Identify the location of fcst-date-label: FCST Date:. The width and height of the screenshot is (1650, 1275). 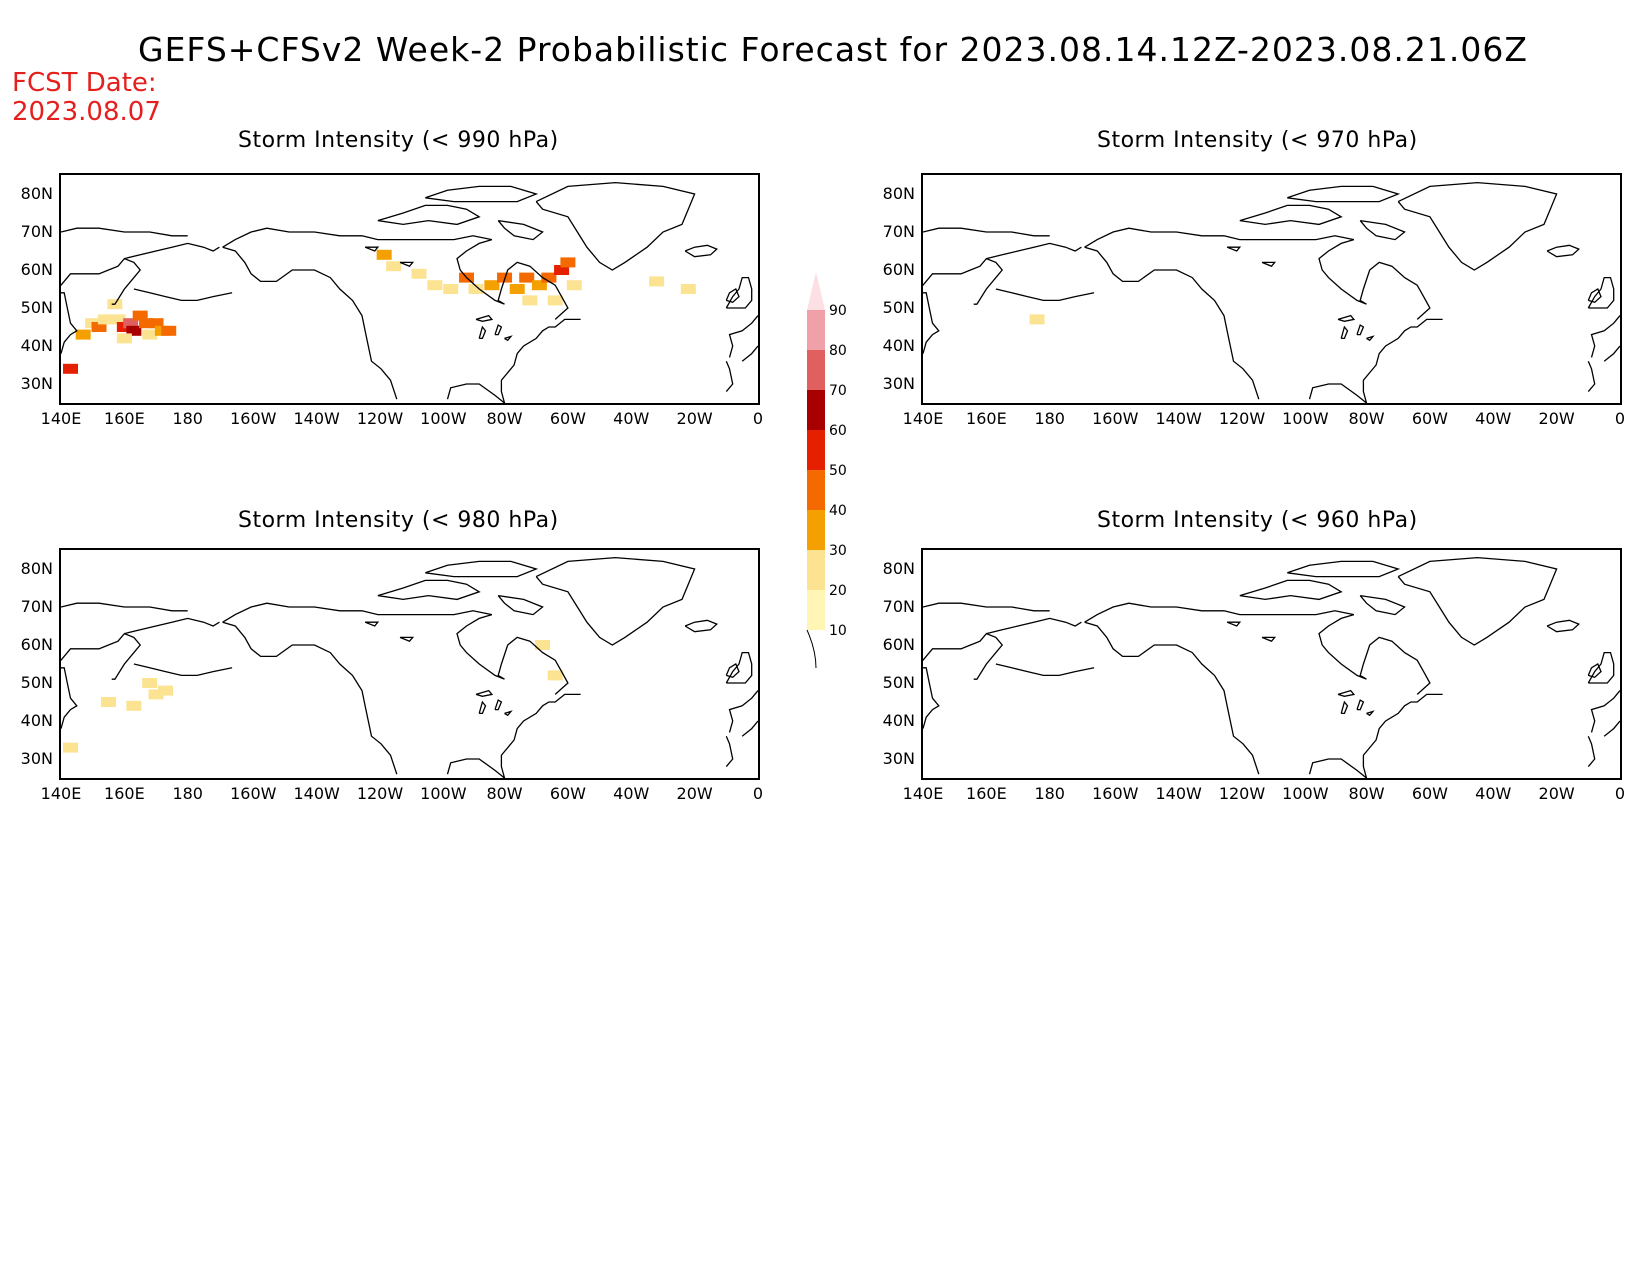
(84, 83).